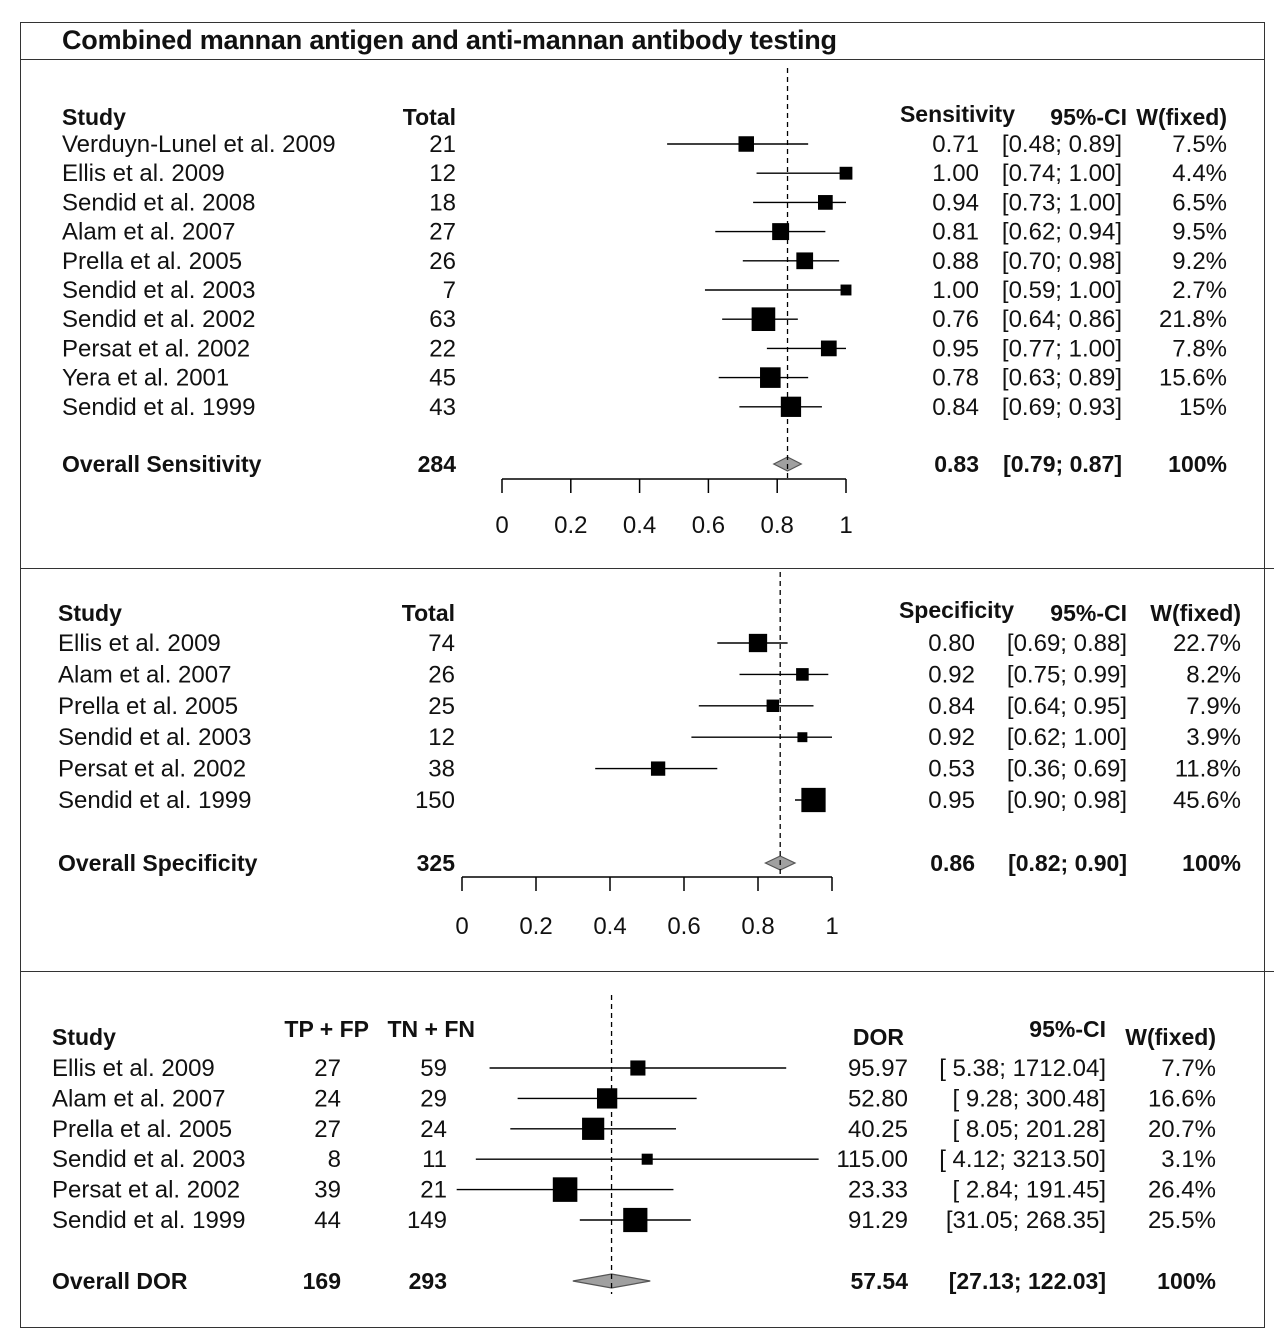 The image size is (1280, 1330). I want to click on estimate-value: 0.95, so click(955, 348).